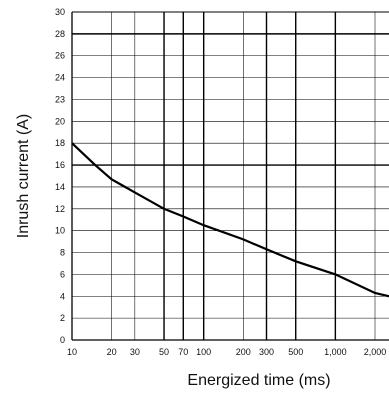 The height and width of the screenshot is (394, 389). What do you see at coordinates (226, 352) in the screenshot?
I see `x-tick-labels: 10 20 30 50 70 100 200 300 500 1,000 2,000` at bounding box center [226, 352].